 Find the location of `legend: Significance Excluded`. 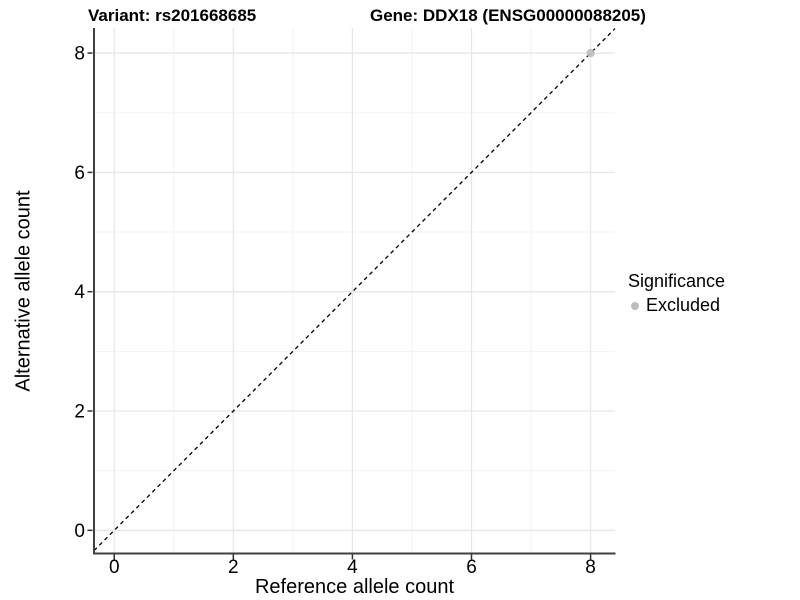

legend: Significance Excluded is located at coordinates (676, 293).